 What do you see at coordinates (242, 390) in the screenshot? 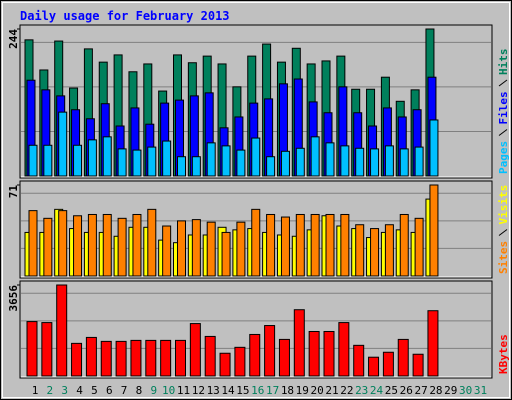
I see `x-tick-label: 15` at bounding box center [242, 390].